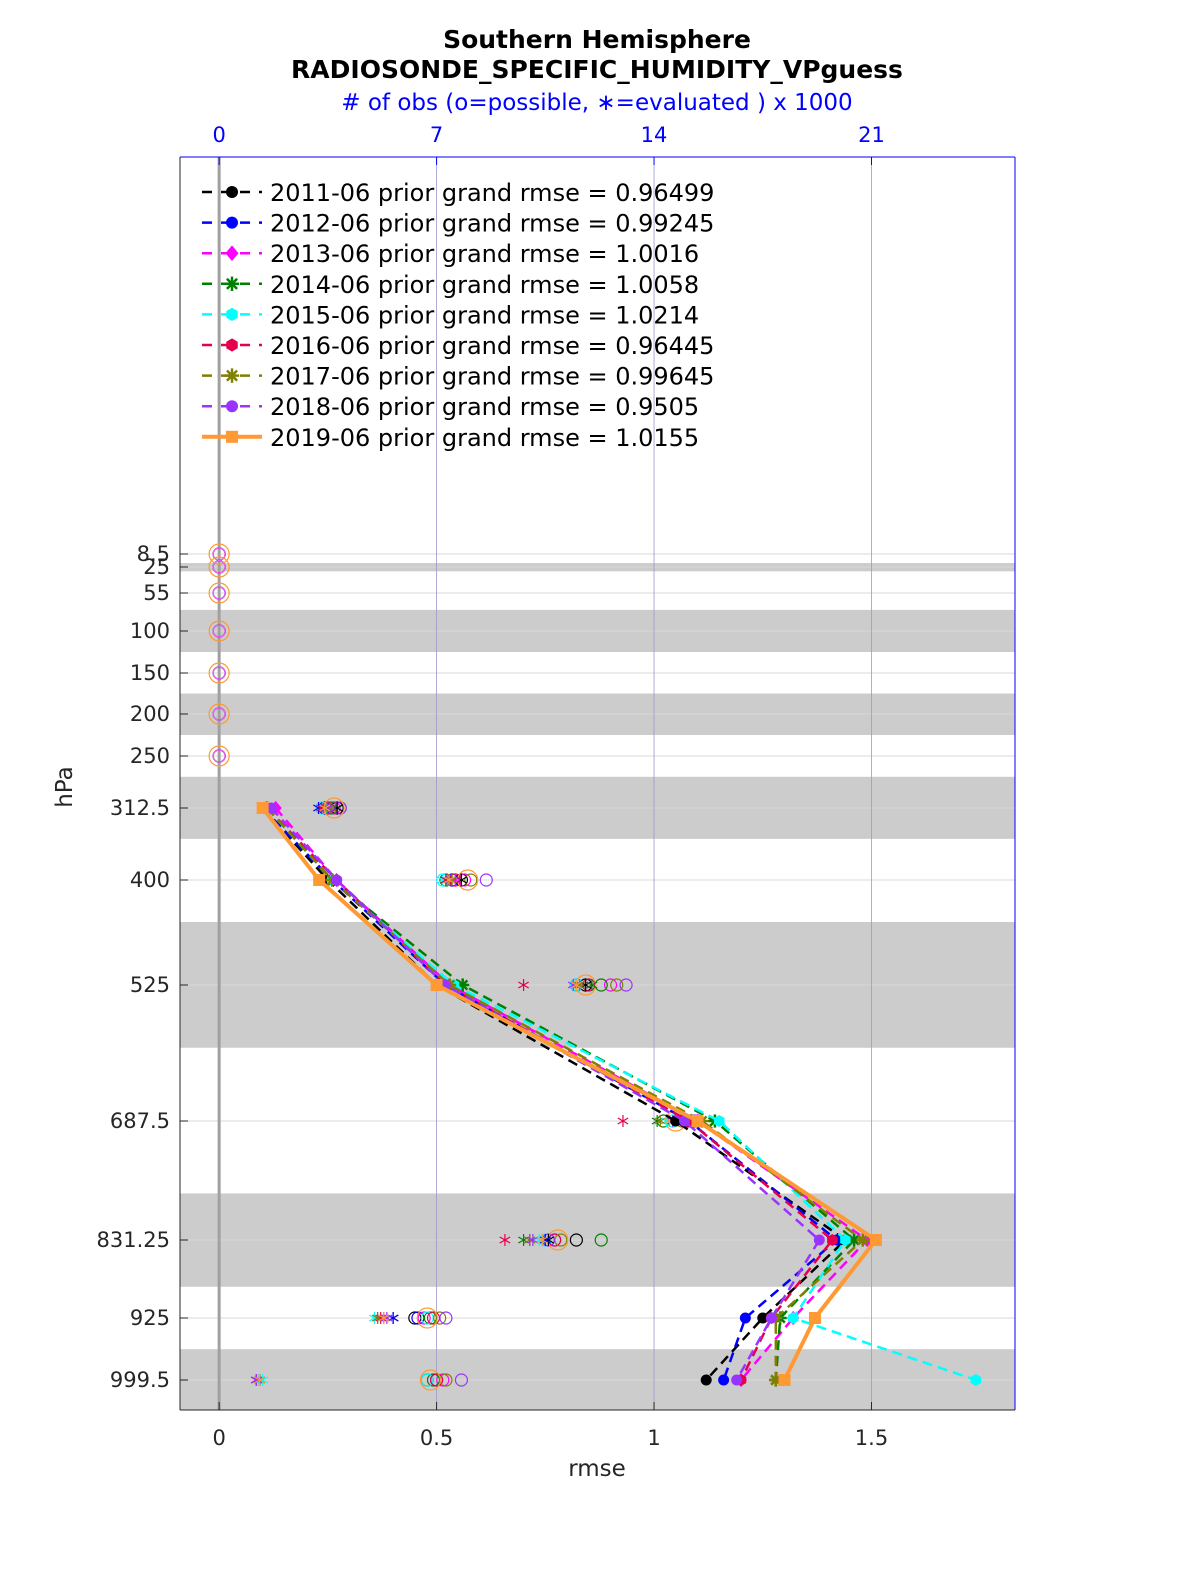 Image resolution: width=1200 pixels, height=1575 pixels. What do you see at coordinates (156, 567) in the screenshot?
I see `y-tick-label: 25` at bounding box center [156, 567].